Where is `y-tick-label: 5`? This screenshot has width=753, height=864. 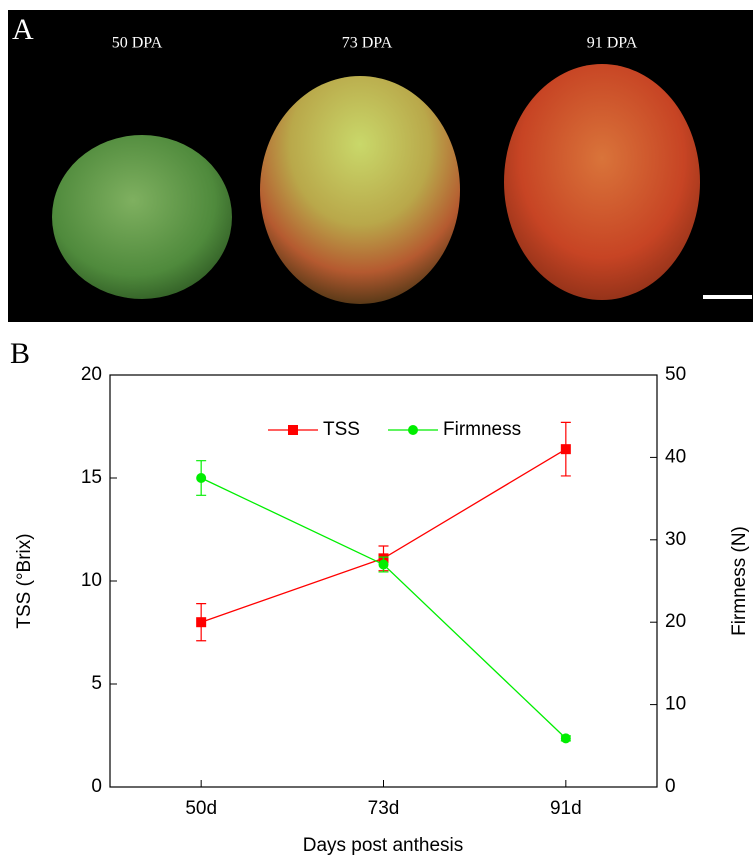
y-tick-label: 5 is located at coordinates (96, 683).